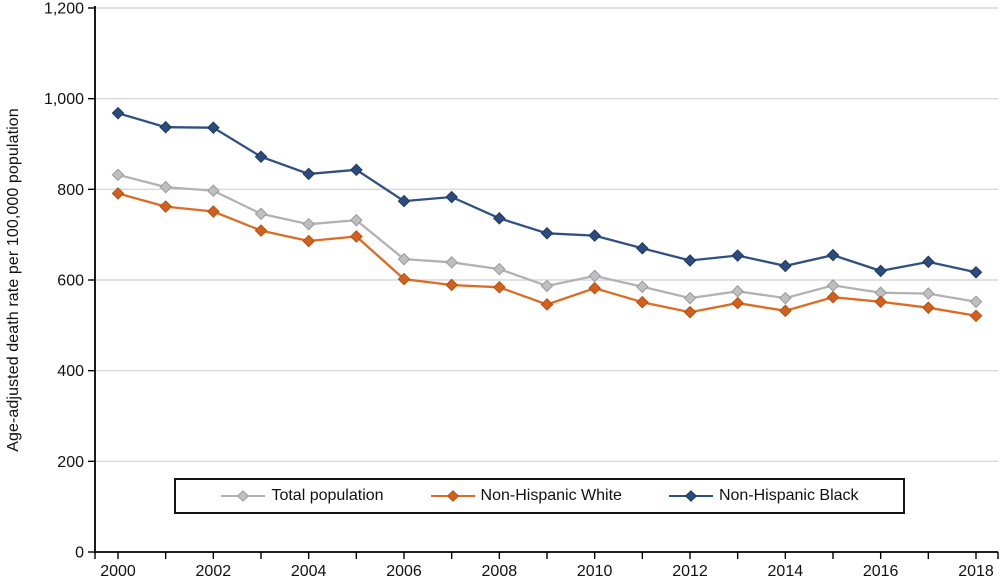  Describe the element at coordinates (500, 571) in the screenshot. I see `x-tick-label: 2008` at that location.